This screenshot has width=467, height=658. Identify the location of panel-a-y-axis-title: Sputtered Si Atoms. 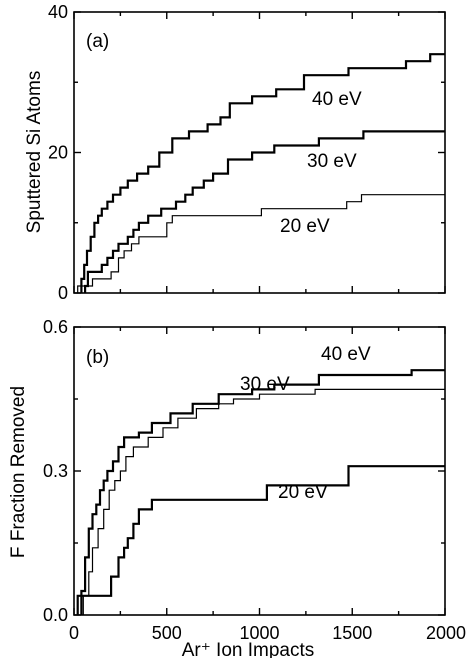
(34, 152).